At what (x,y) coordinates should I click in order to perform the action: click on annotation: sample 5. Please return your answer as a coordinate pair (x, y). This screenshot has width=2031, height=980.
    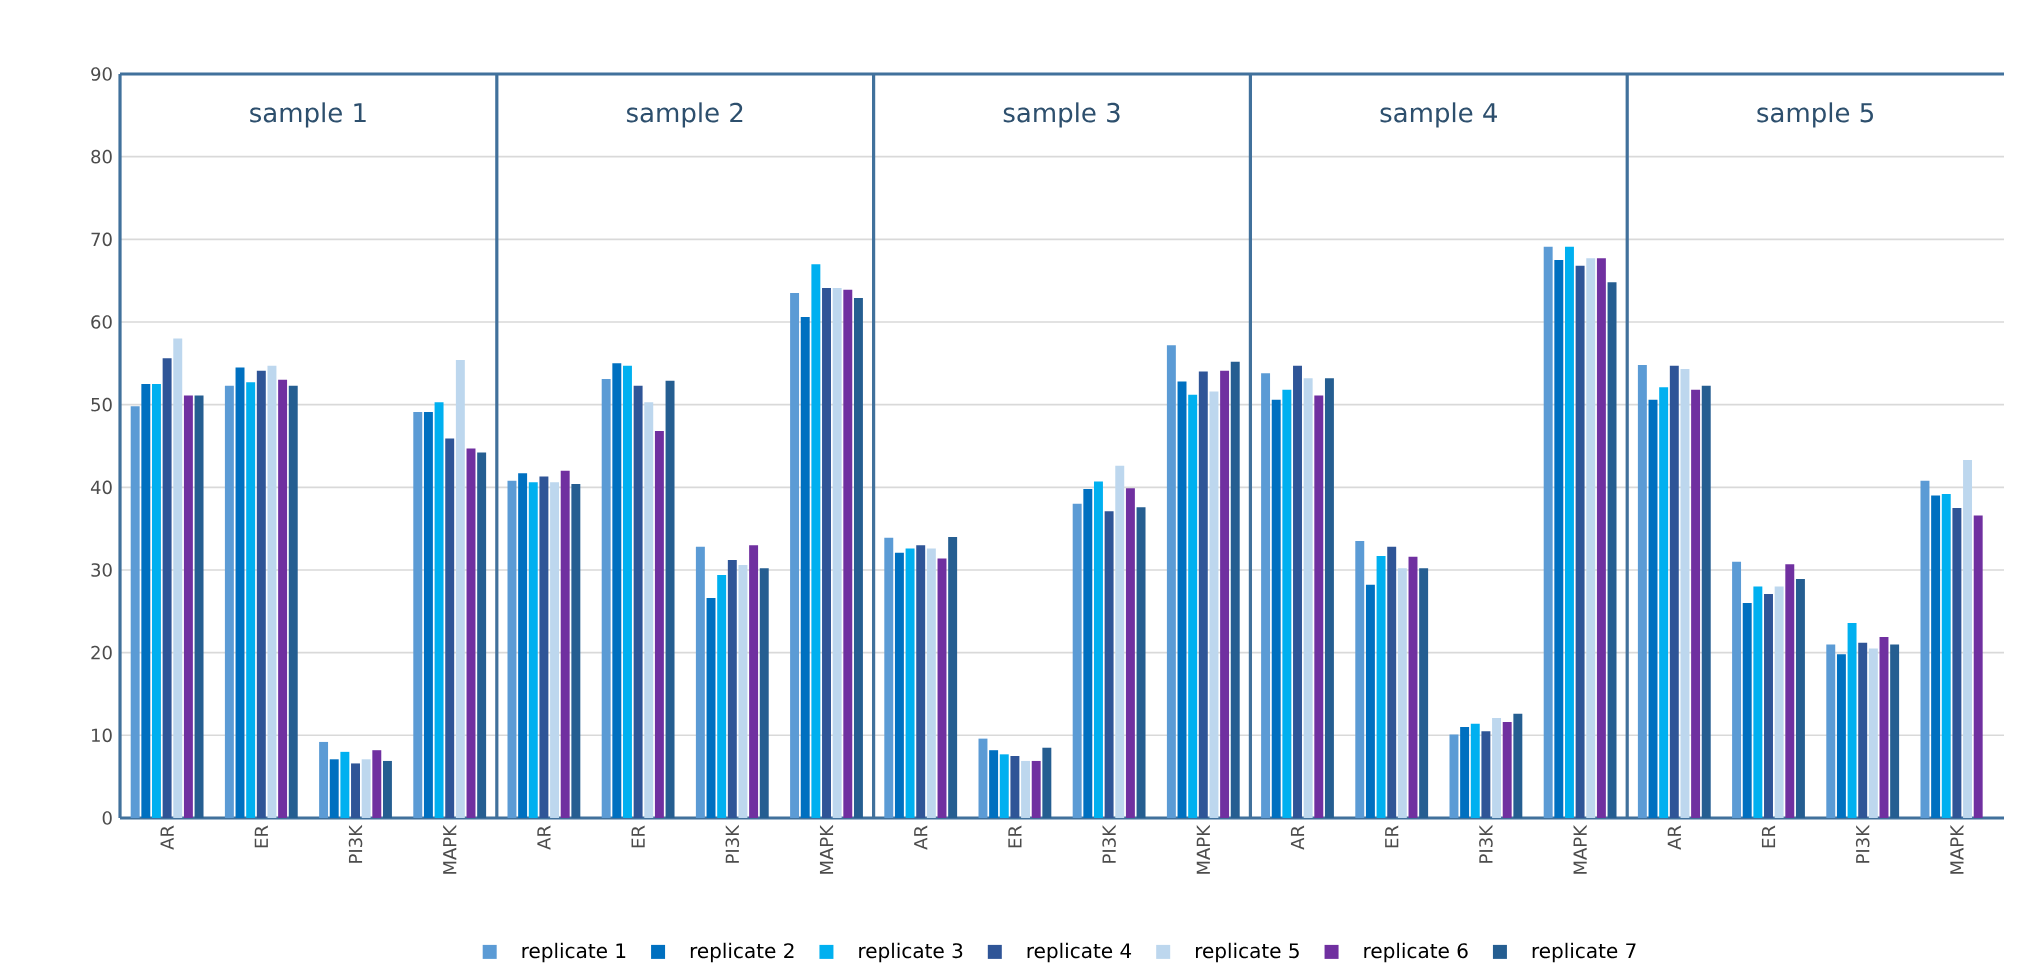
    Looking at the image, I should click on (1815, 115).